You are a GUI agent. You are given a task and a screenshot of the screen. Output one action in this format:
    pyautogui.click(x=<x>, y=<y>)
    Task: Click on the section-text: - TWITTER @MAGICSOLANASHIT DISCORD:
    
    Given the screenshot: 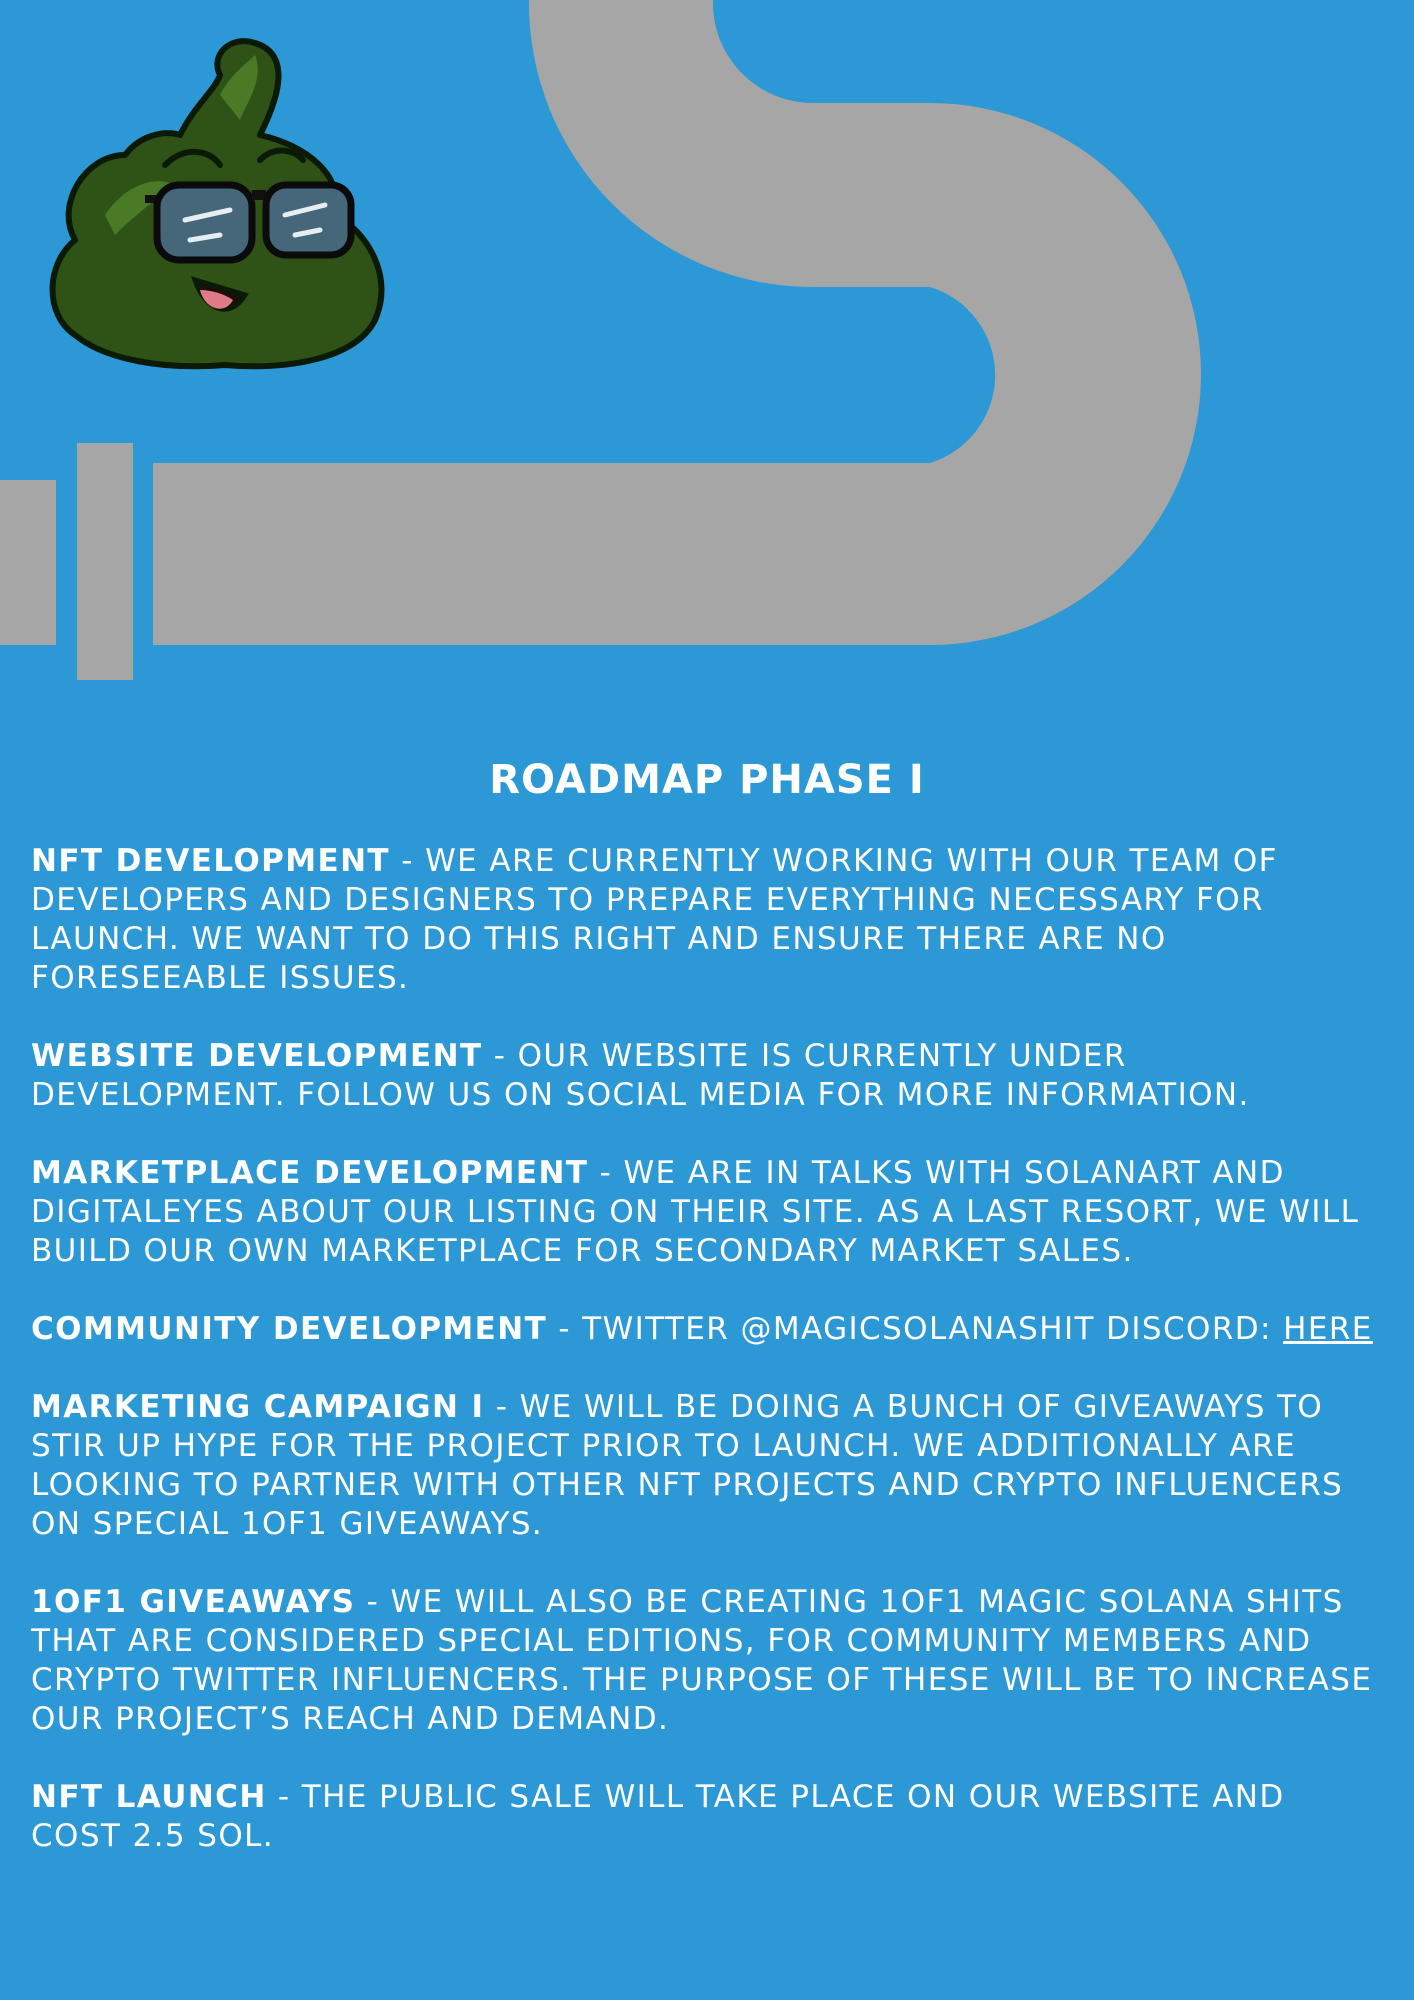 What is the action you would take?
    pyautogui.click(x=915, y=1329)
    